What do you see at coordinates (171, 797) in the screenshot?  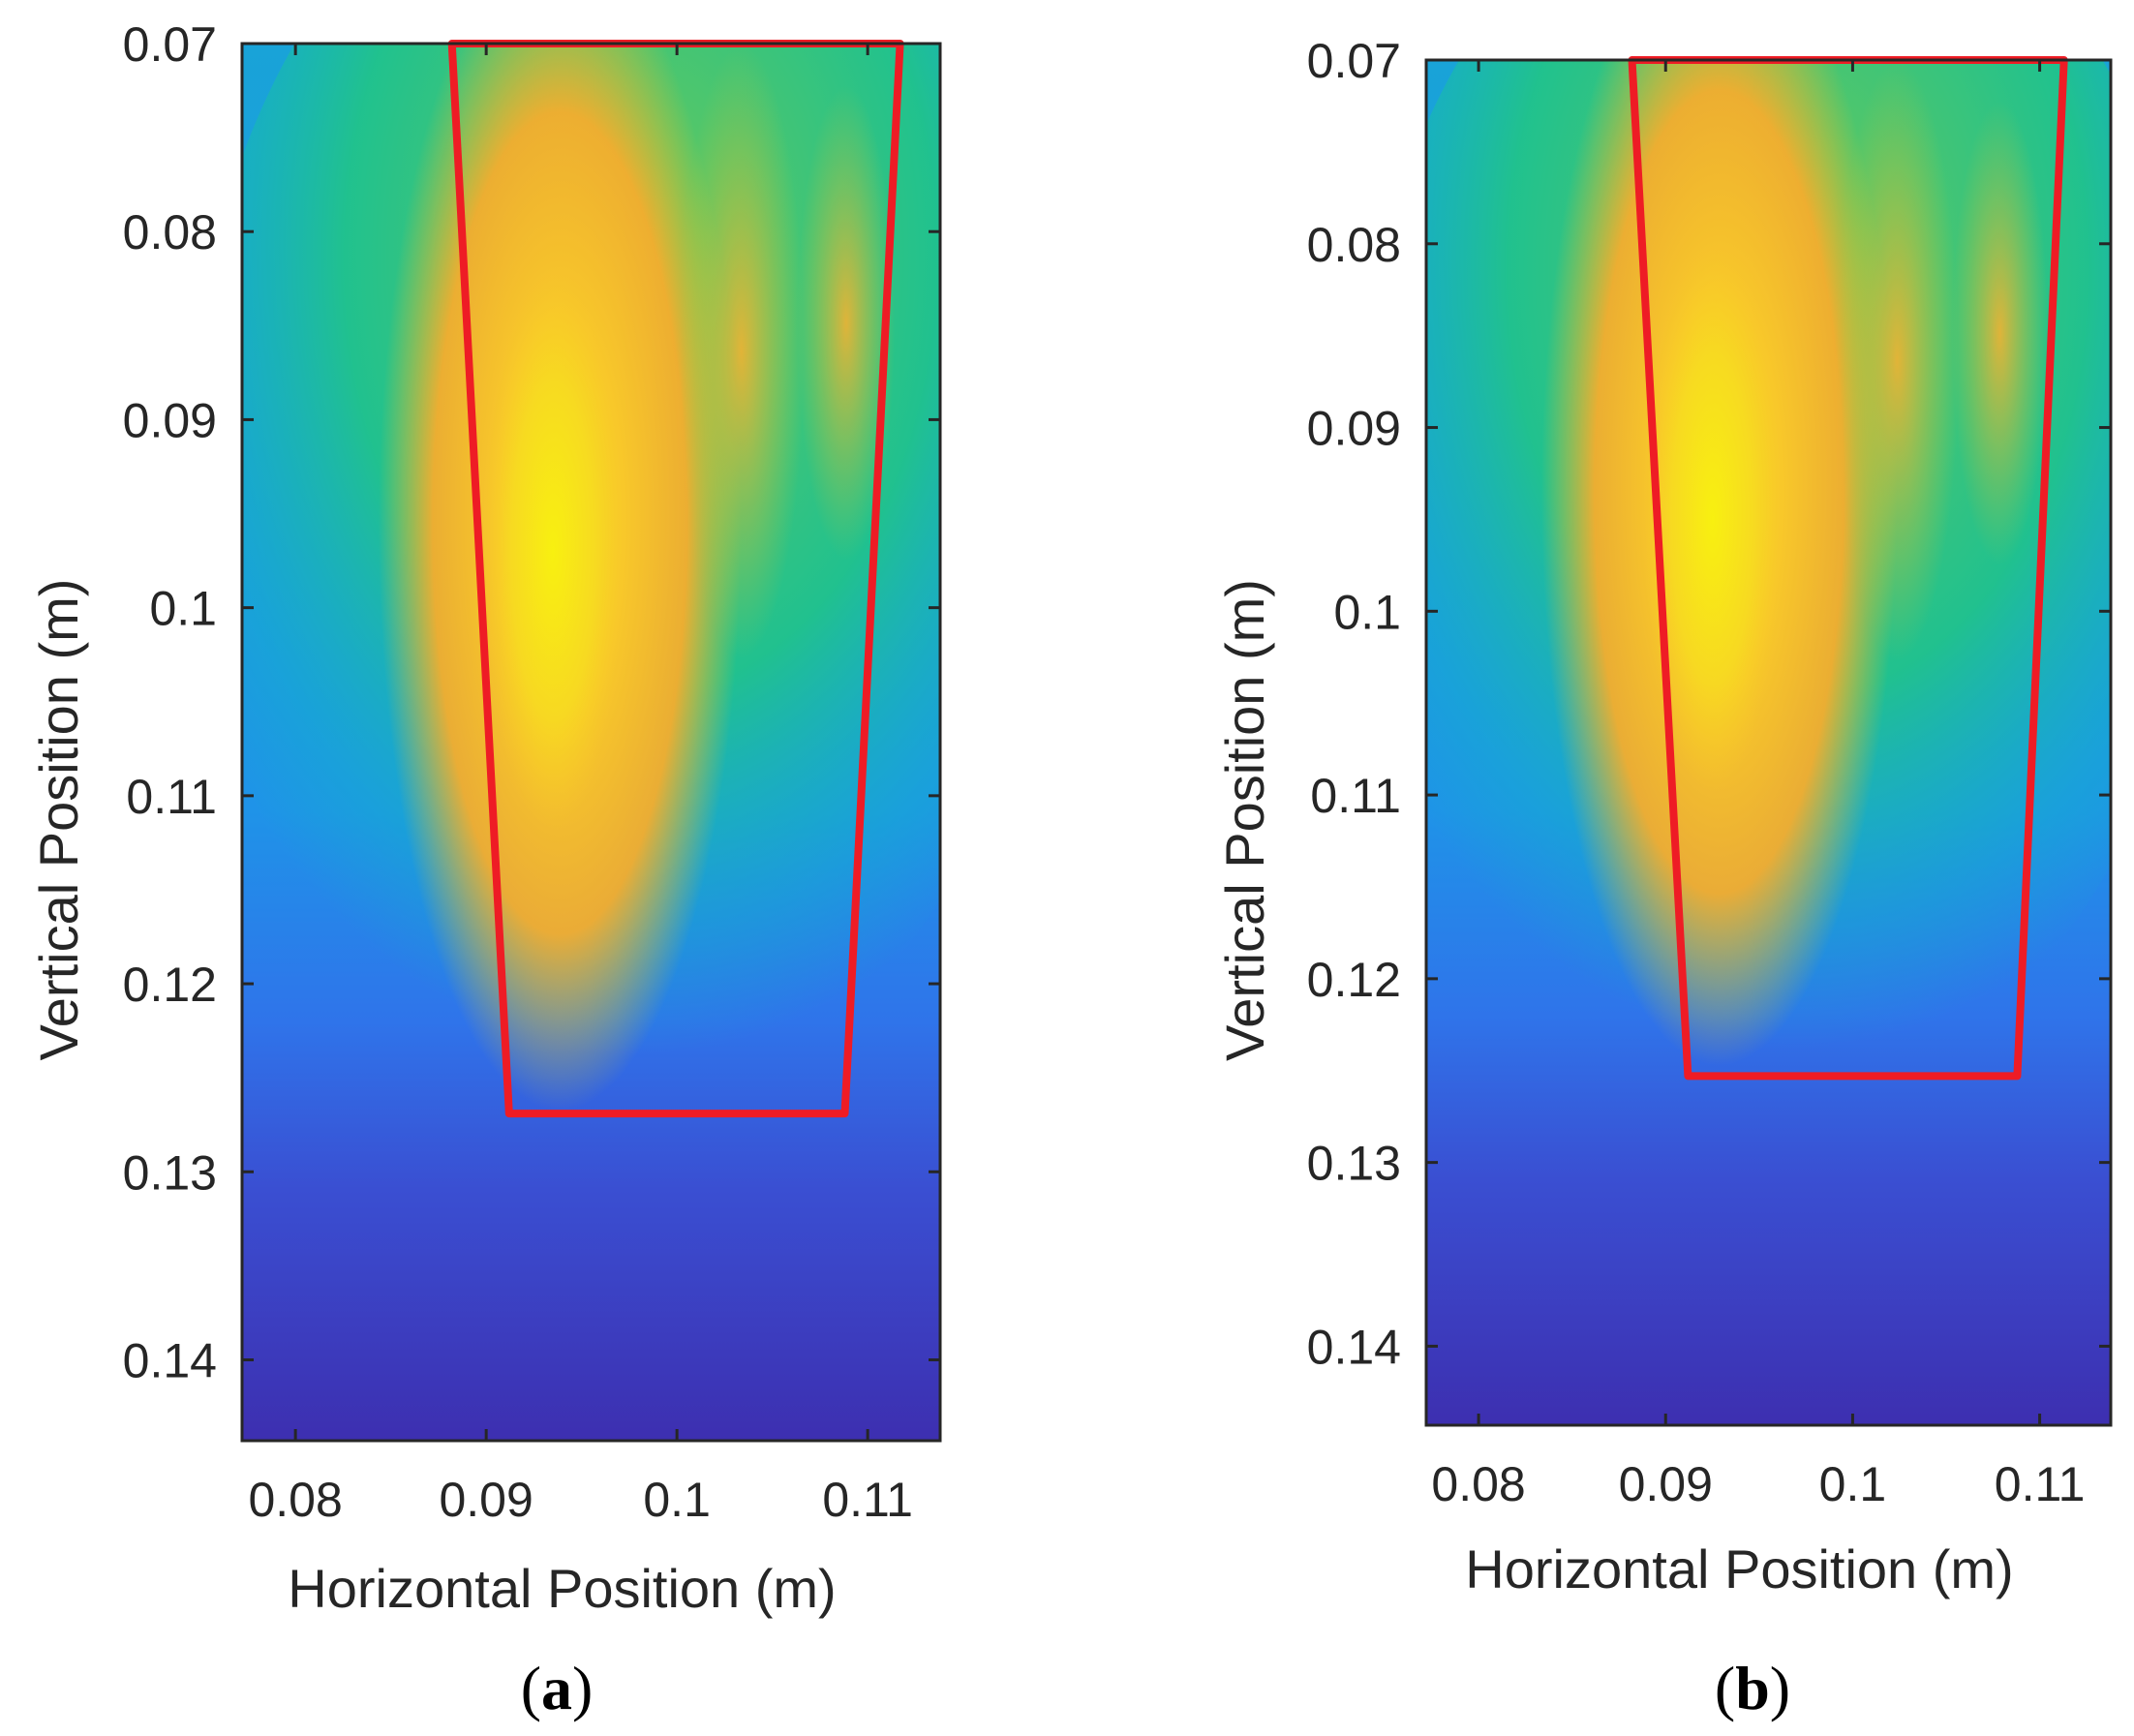 I see `panel-a-y-tick-label: 0.11` at bounding box center [171, 797].